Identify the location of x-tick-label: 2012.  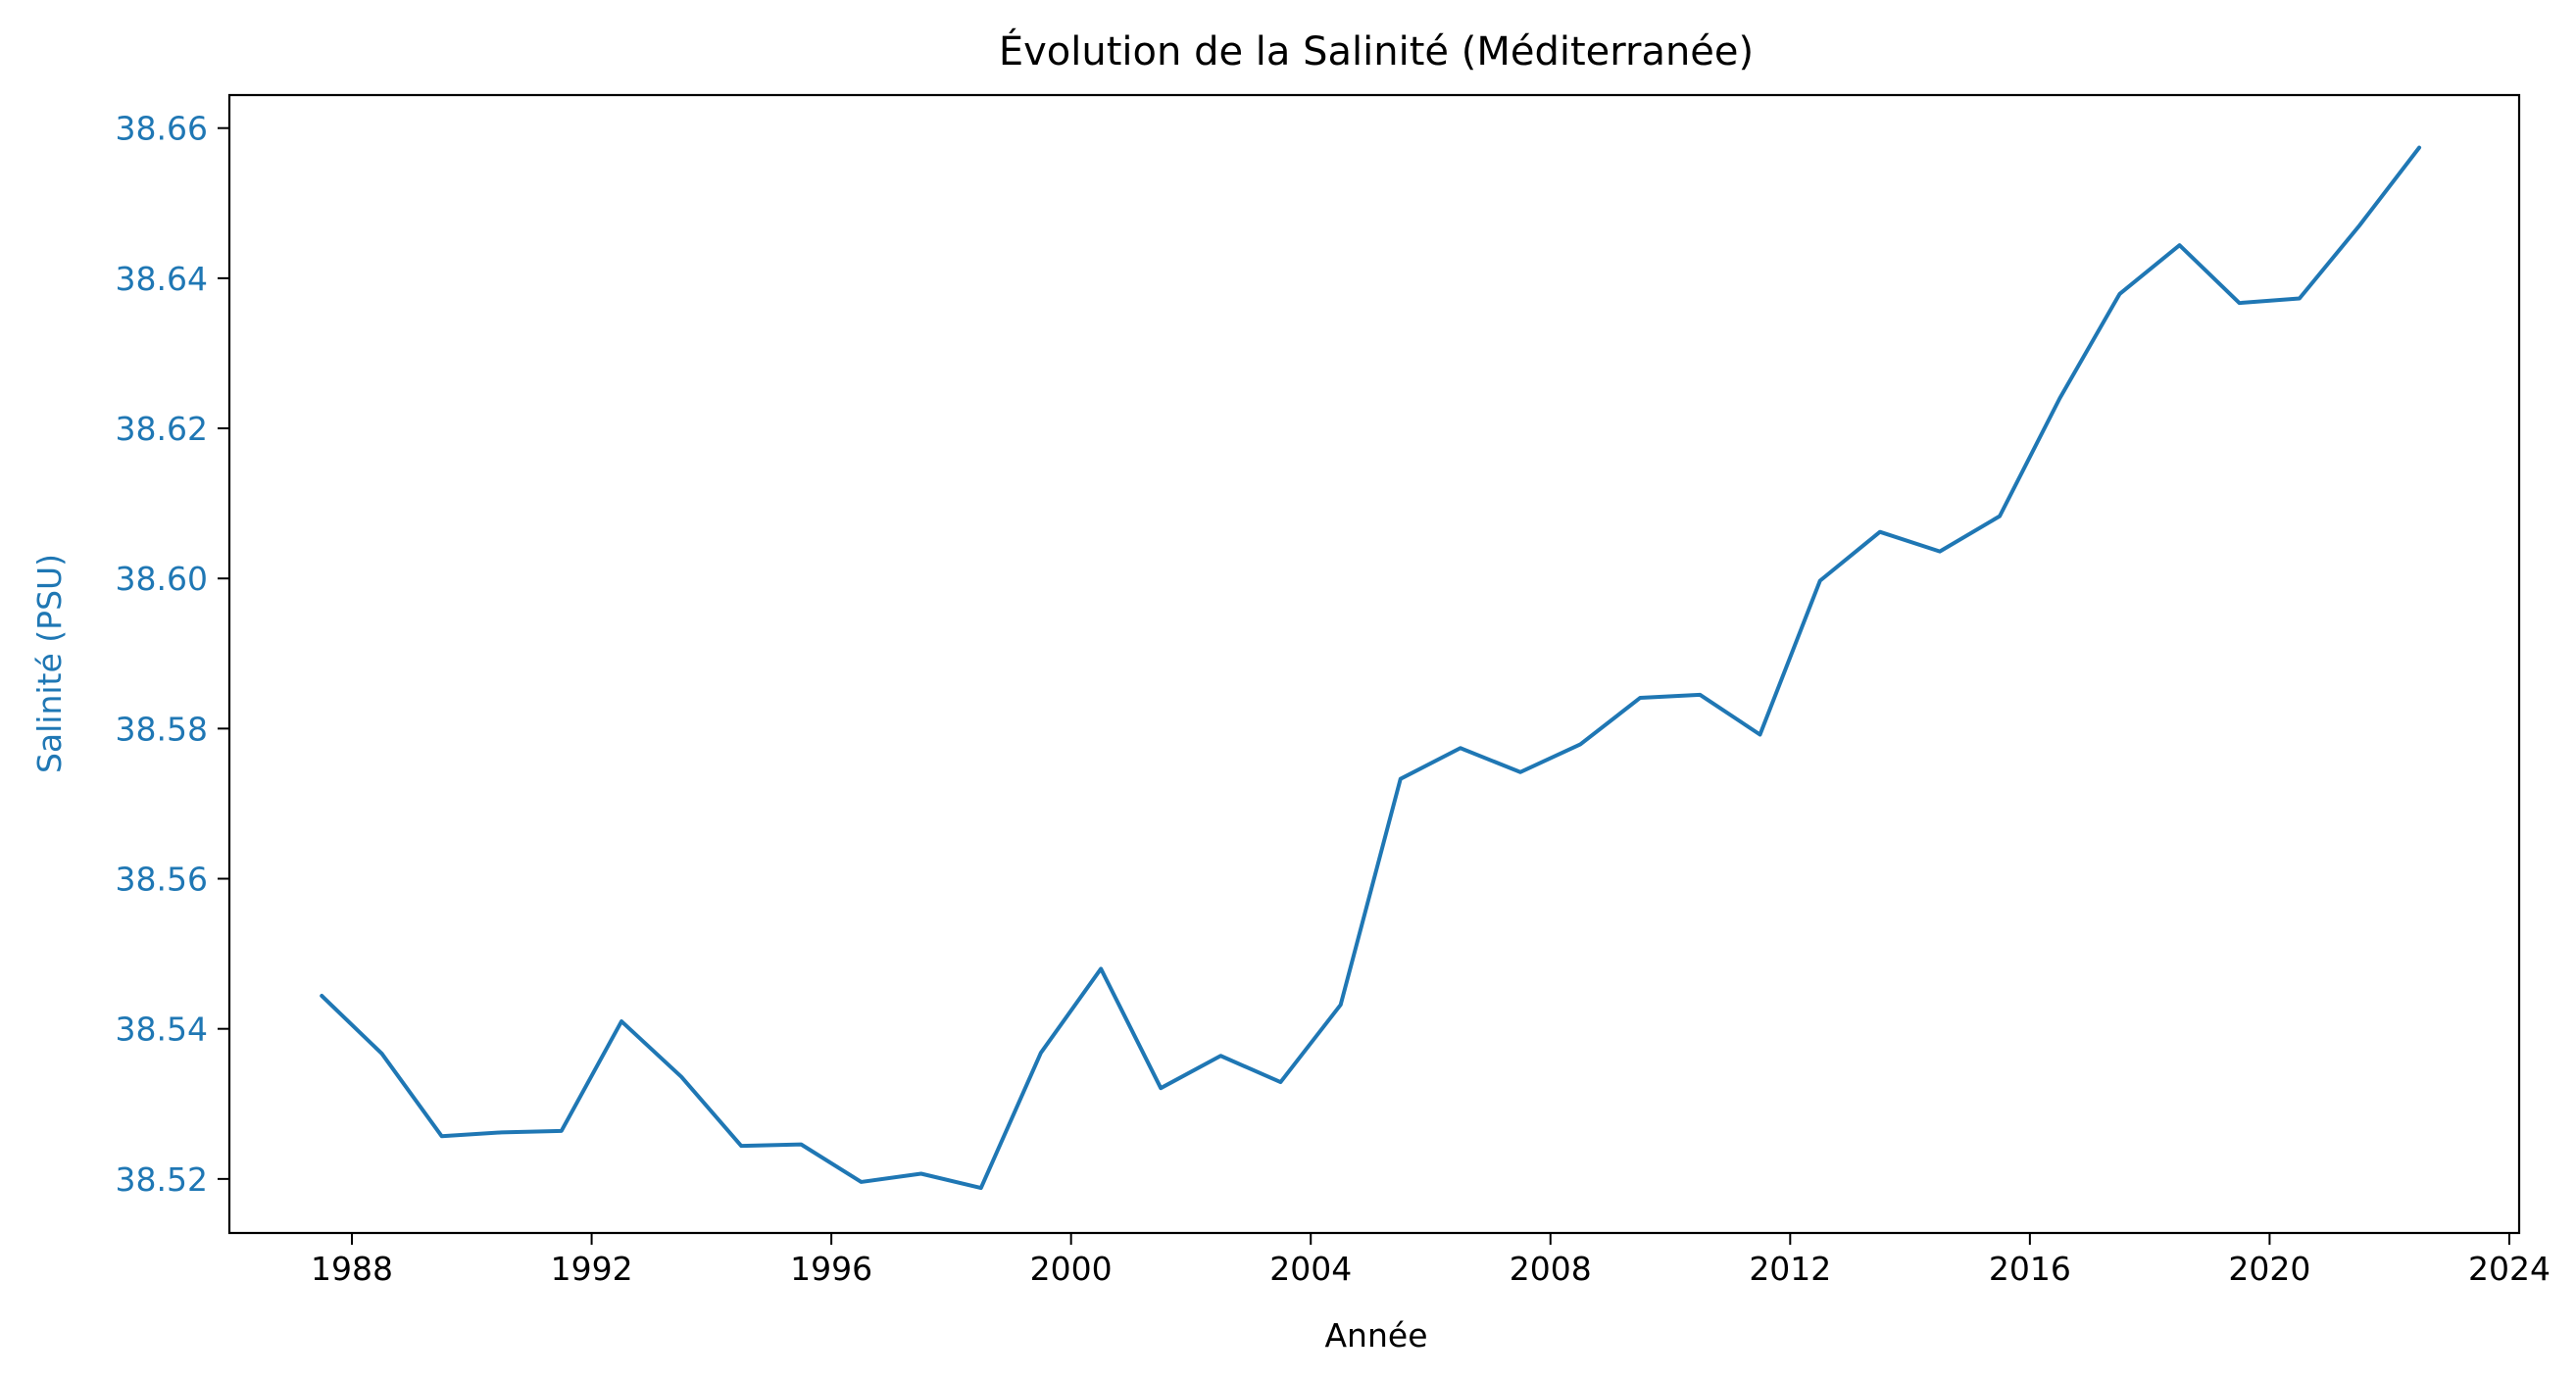
(1790, 1269).